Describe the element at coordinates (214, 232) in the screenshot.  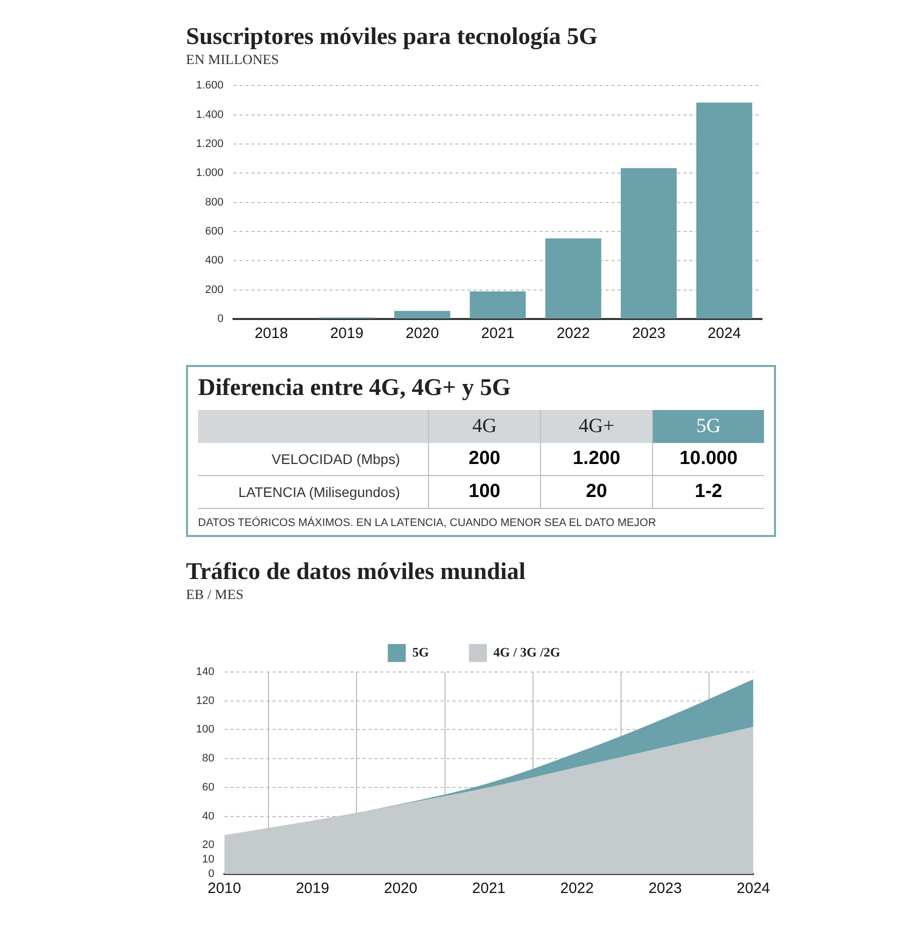
I see `y-tick-label: 600` at that location.